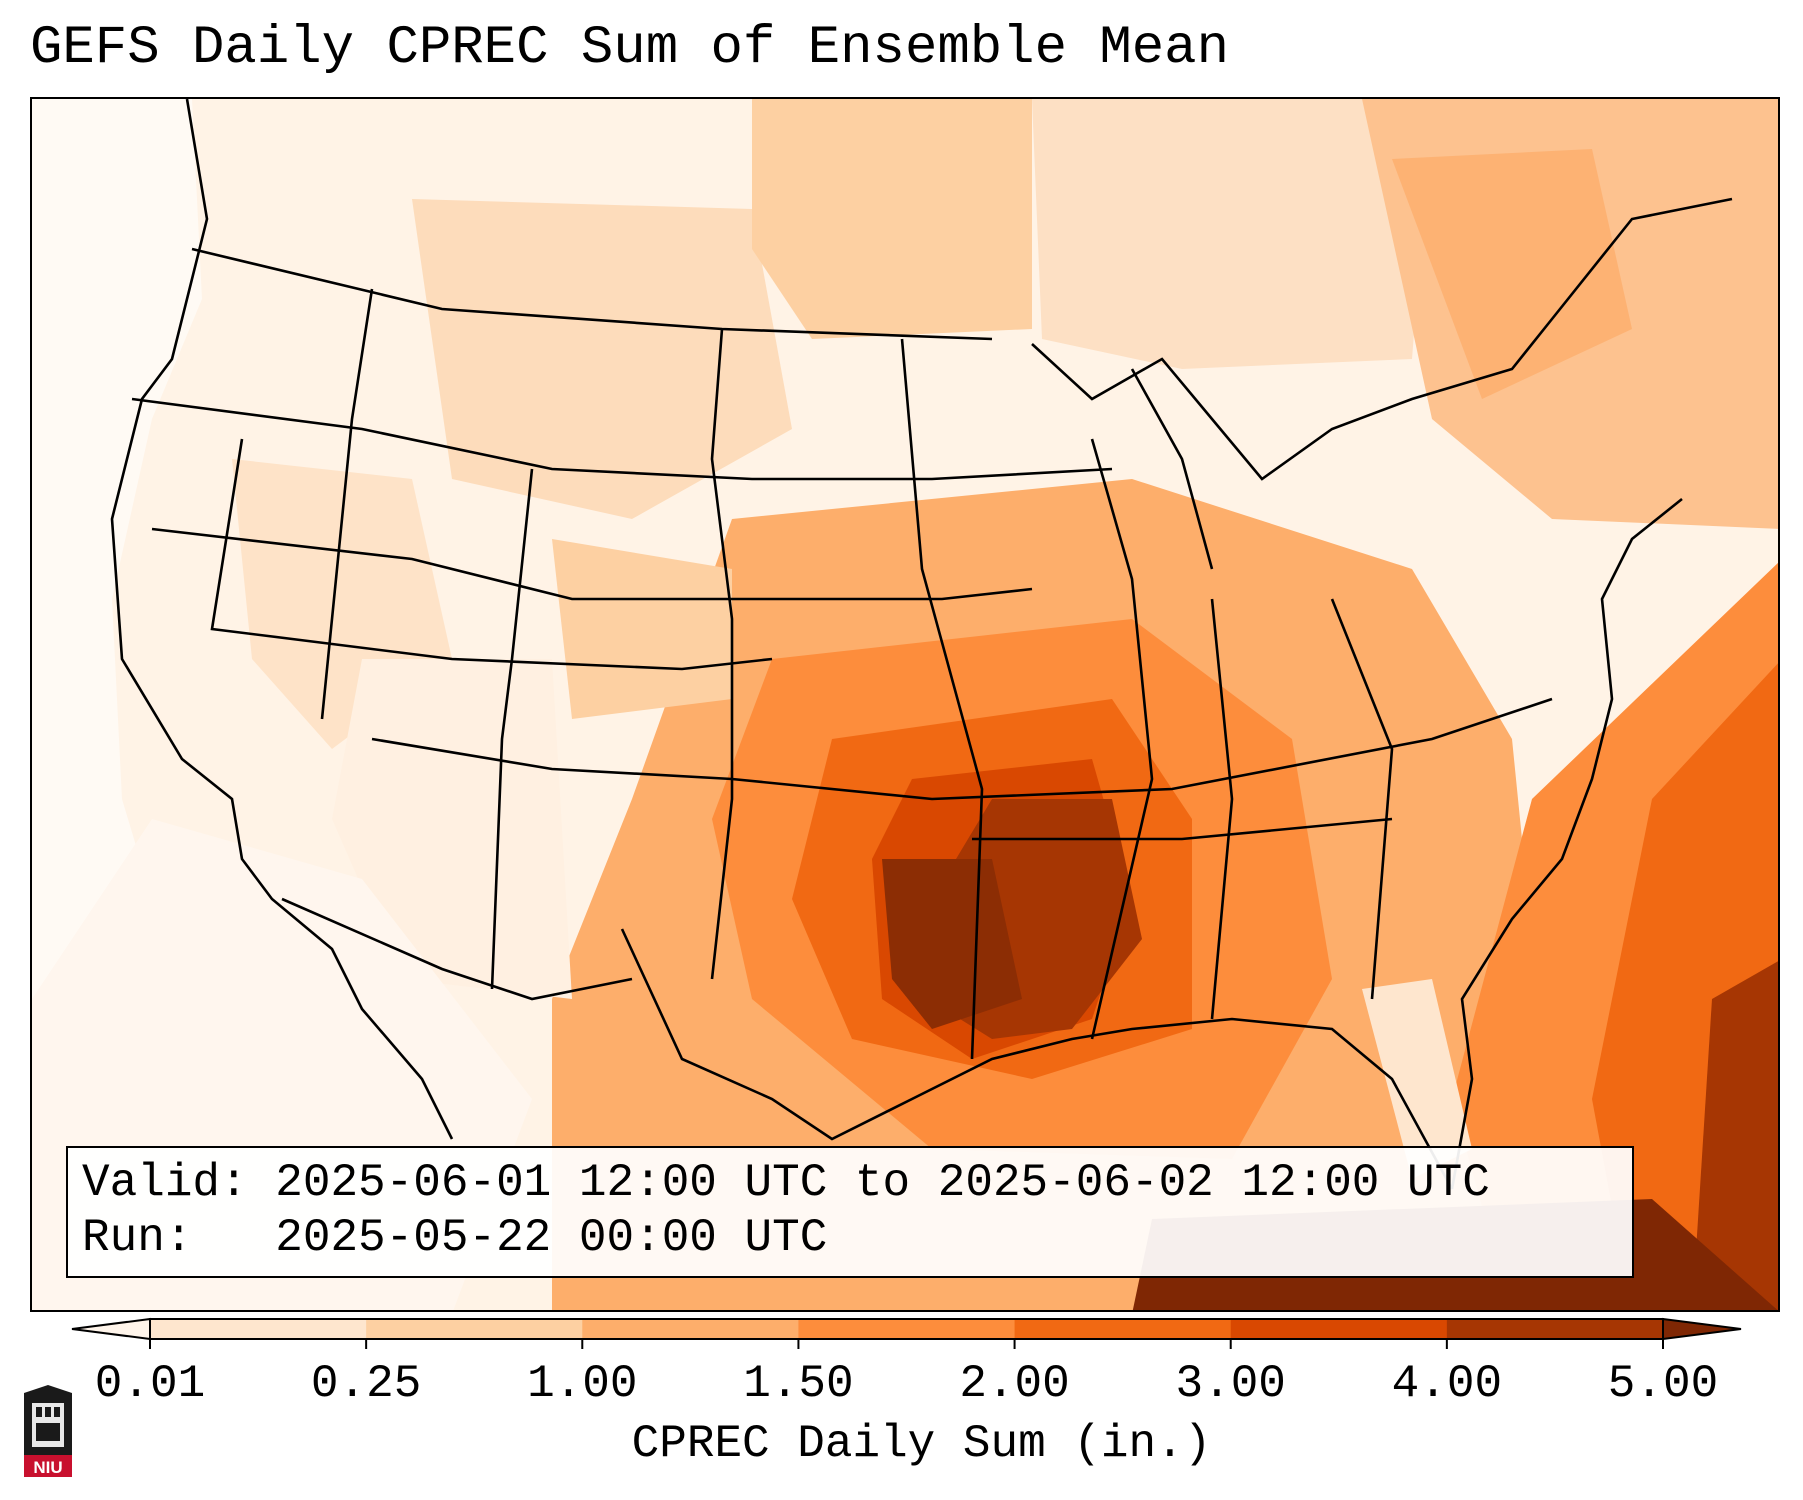 The height and width of the screenshot is (1500, 1803). I want to click on colorbar-segments, so click(906, 1329).